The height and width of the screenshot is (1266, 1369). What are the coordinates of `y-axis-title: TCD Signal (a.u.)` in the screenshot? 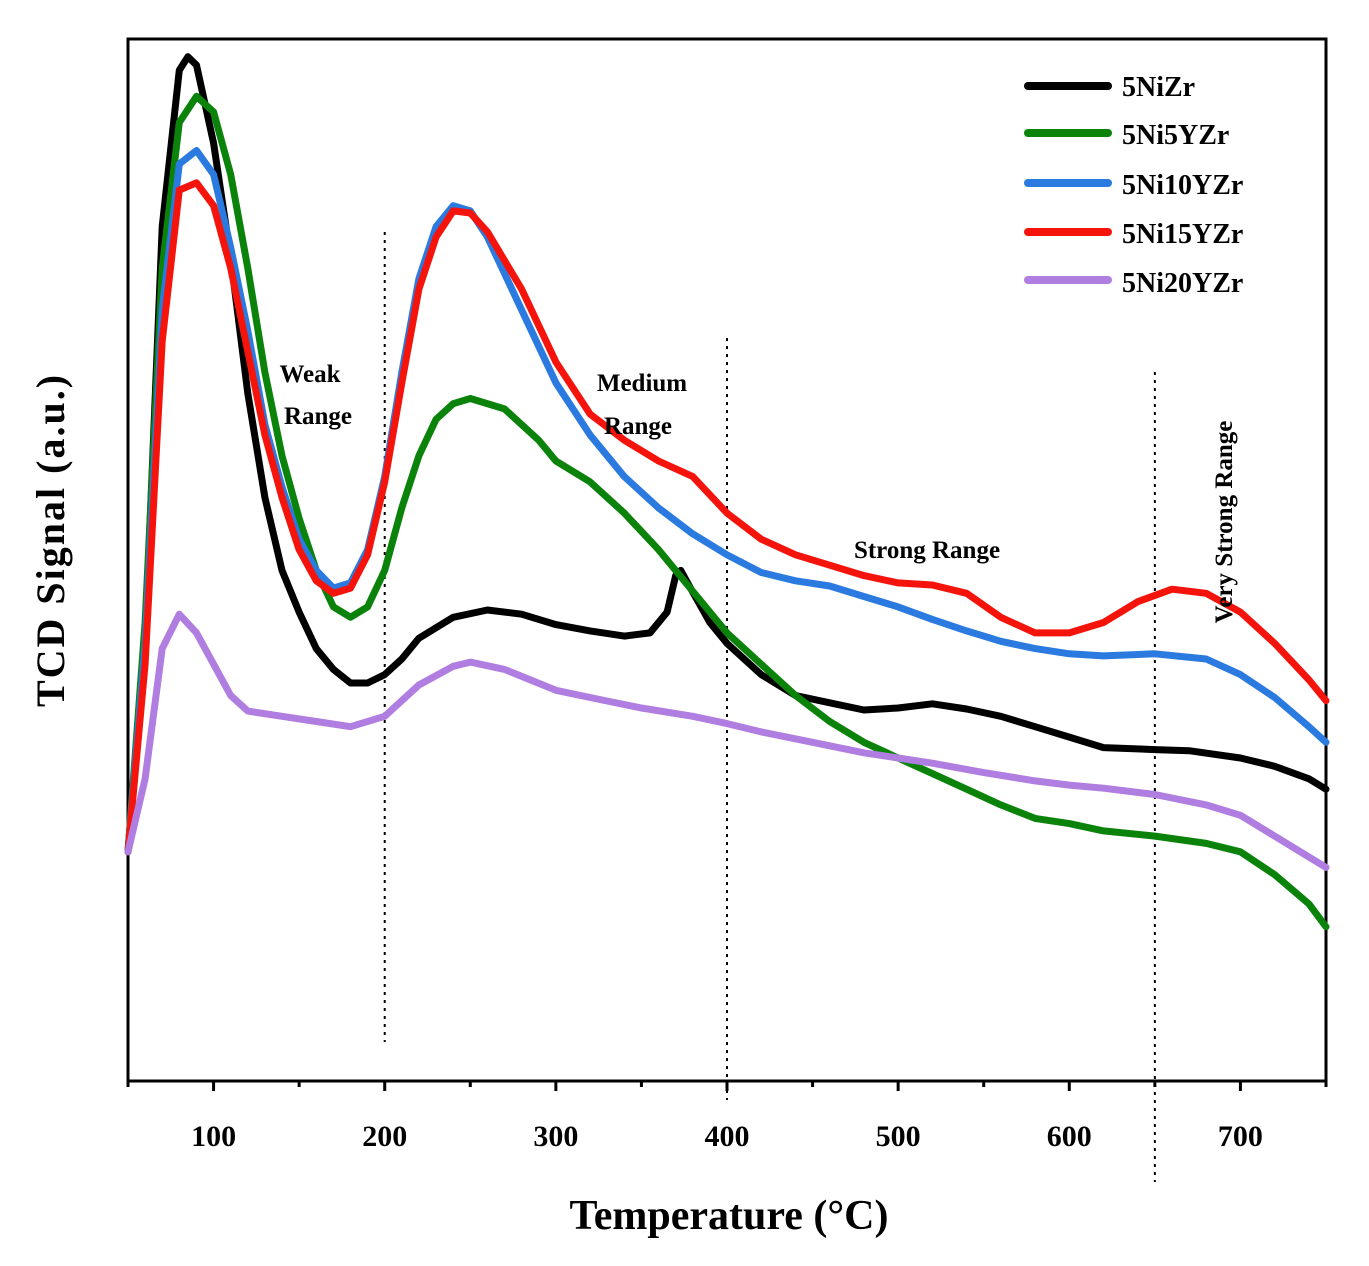 It's located at (50, 540).